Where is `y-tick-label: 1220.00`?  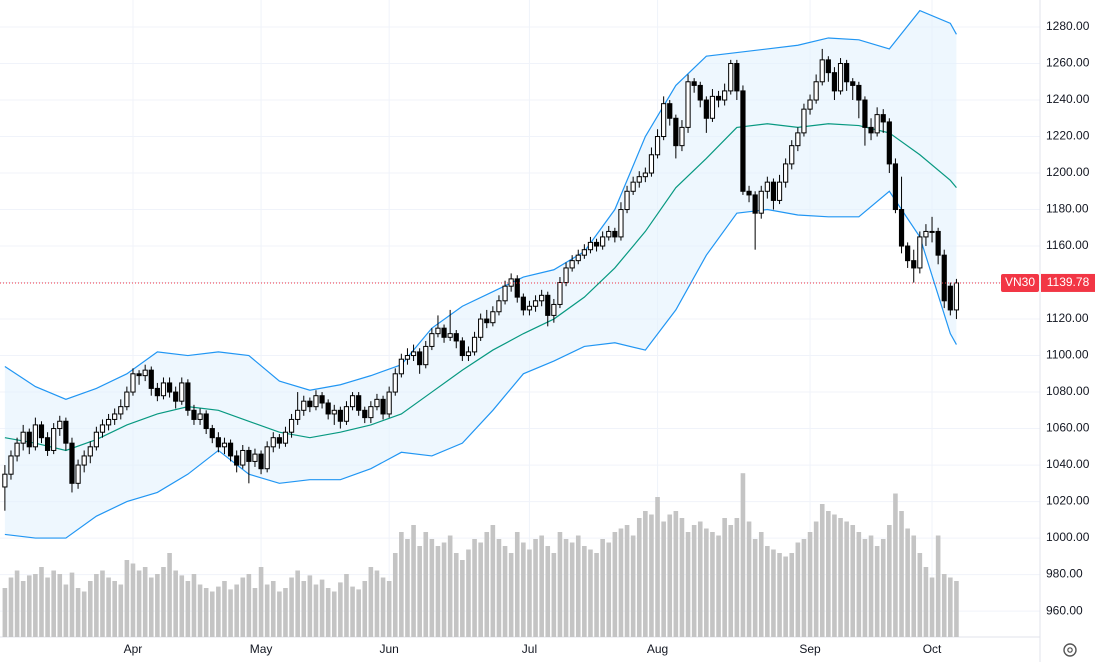 y-tick-label: 1220.00 is located at coordinates (1068, 136).